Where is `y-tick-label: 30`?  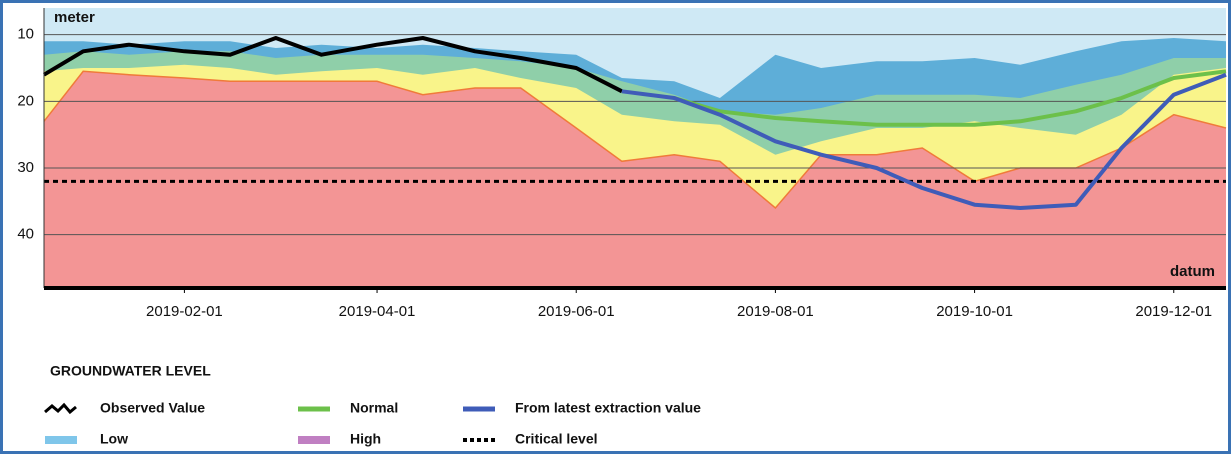 y-tick-label: 30 is located at coordinates (25, 167).